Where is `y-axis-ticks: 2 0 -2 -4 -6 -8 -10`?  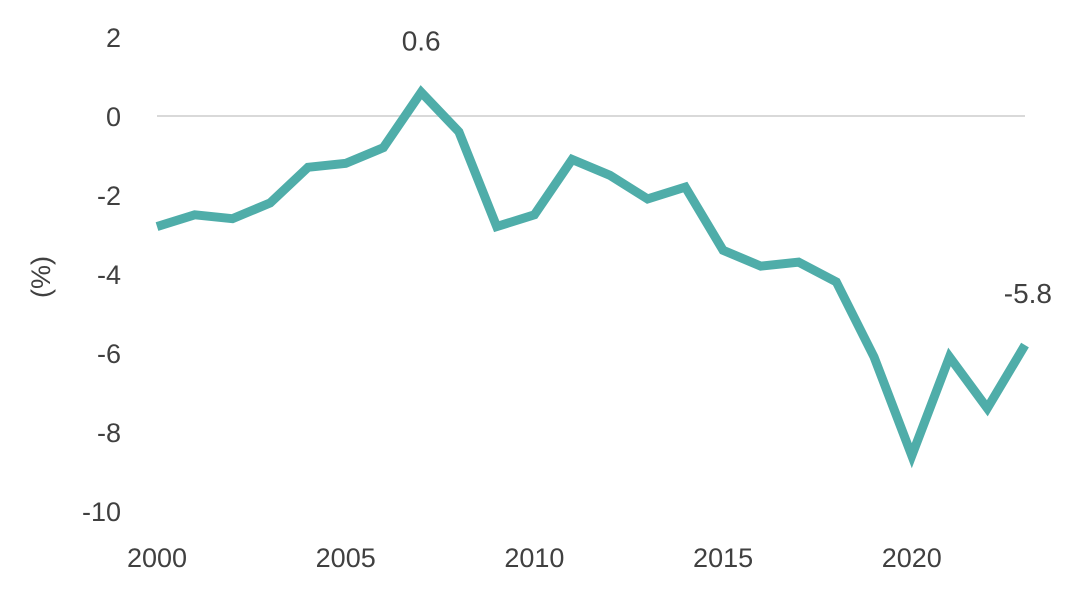 y-axis-ticks: 2 0 -2 -4 -6 -8 -10 is located at coordinates (101, 275).